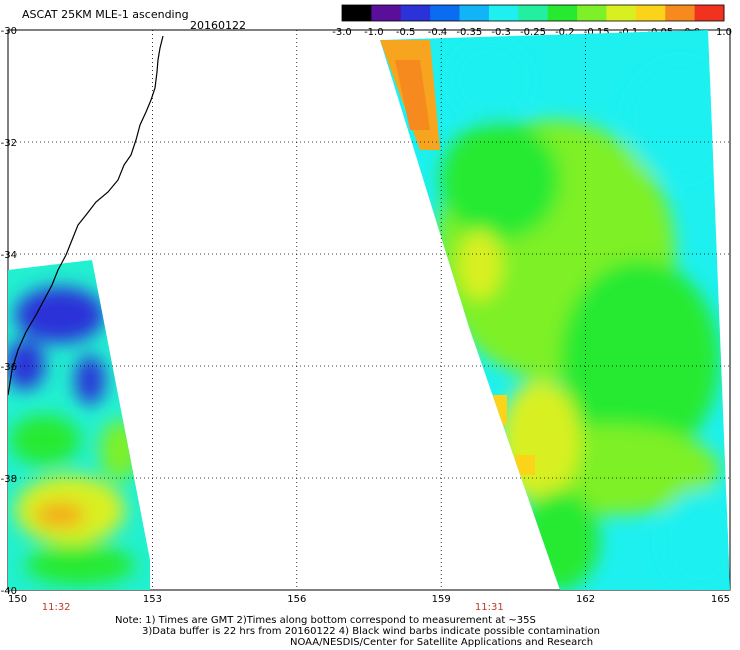 This screenshot has width=740, height=650. What do you see at coordinates (296, 599) in the screenshot?
I see `longitude-label: 156` at bounding box center [296, 599].